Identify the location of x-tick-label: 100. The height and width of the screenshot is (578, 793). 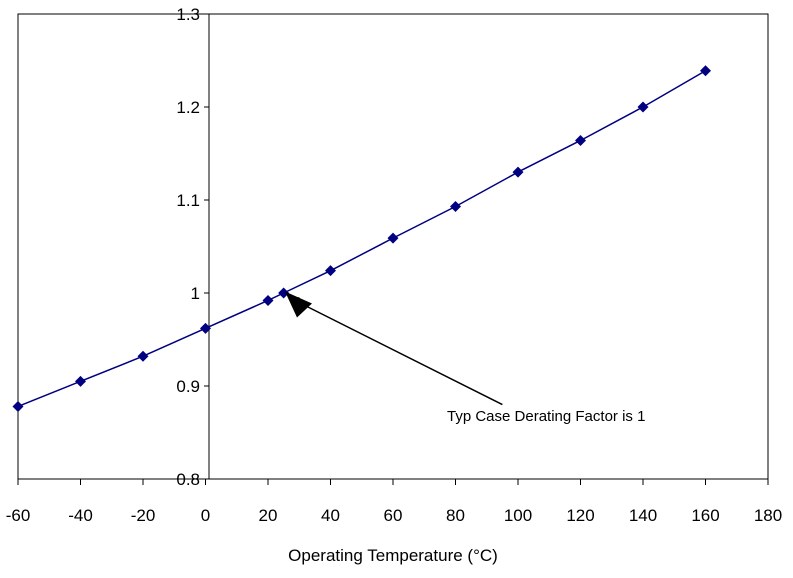
(518, 515).